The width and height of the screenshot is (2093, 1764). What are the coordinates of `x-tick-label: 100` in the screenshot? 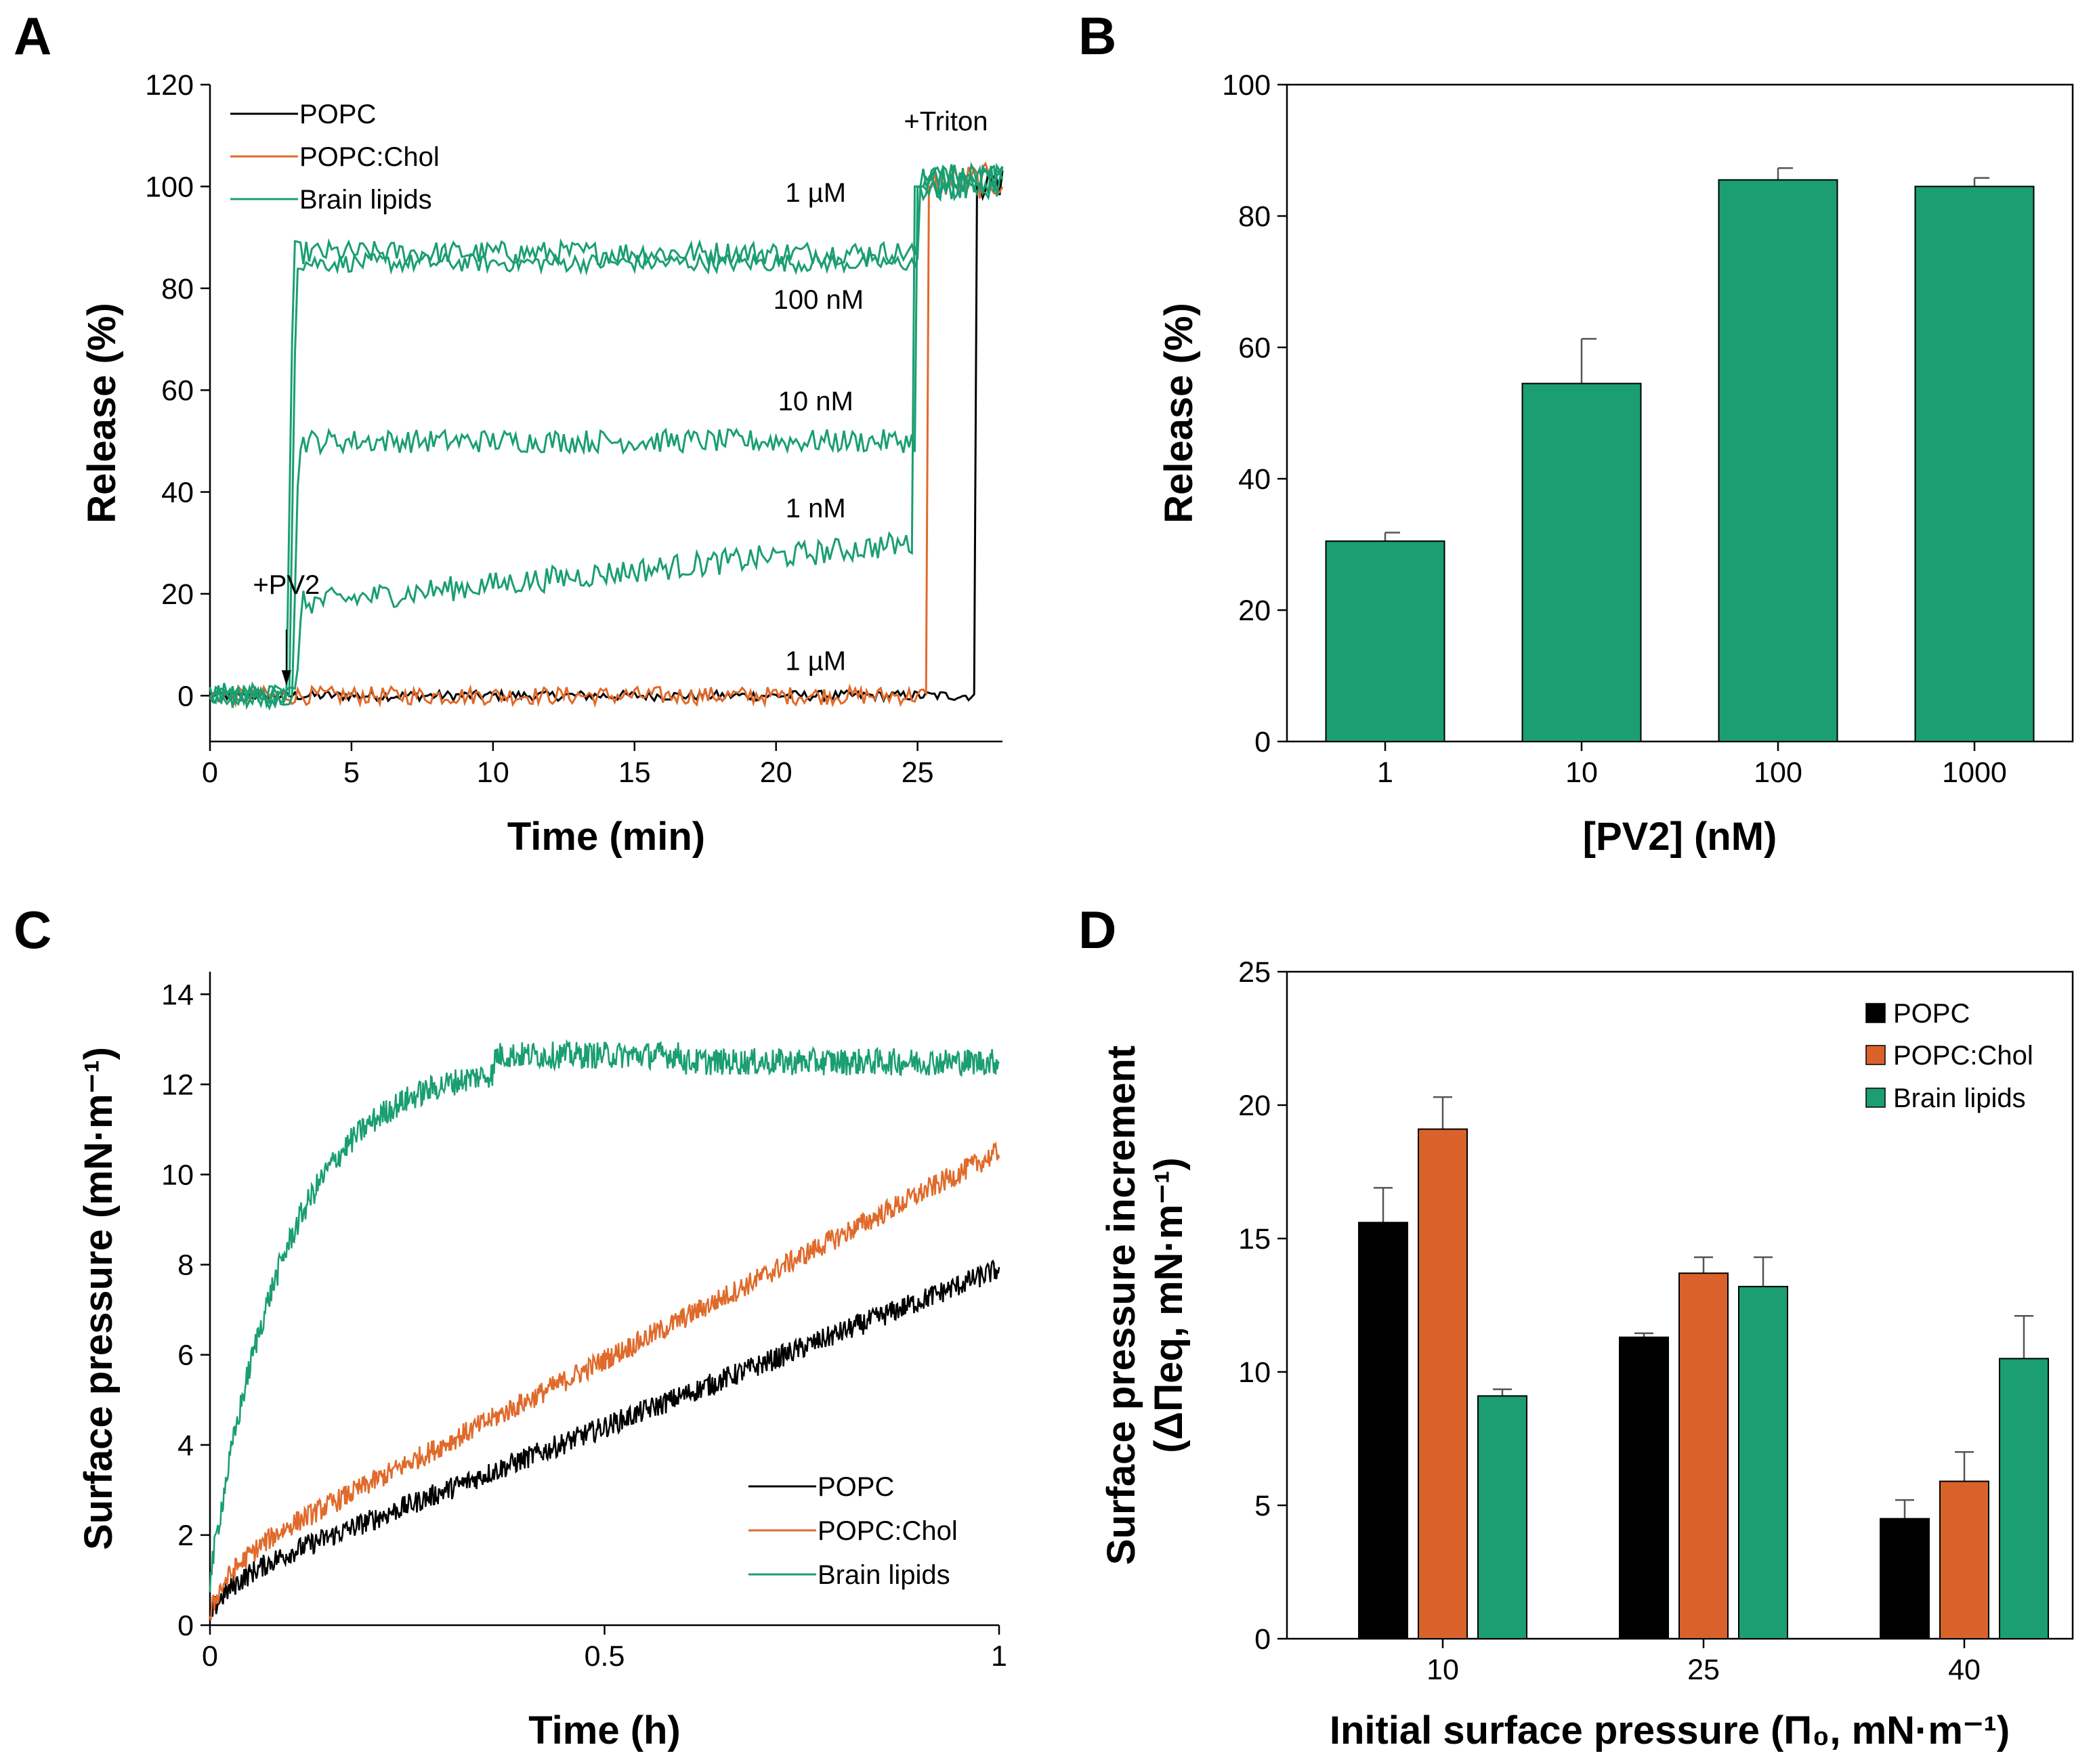 It's located at (1778, 772).